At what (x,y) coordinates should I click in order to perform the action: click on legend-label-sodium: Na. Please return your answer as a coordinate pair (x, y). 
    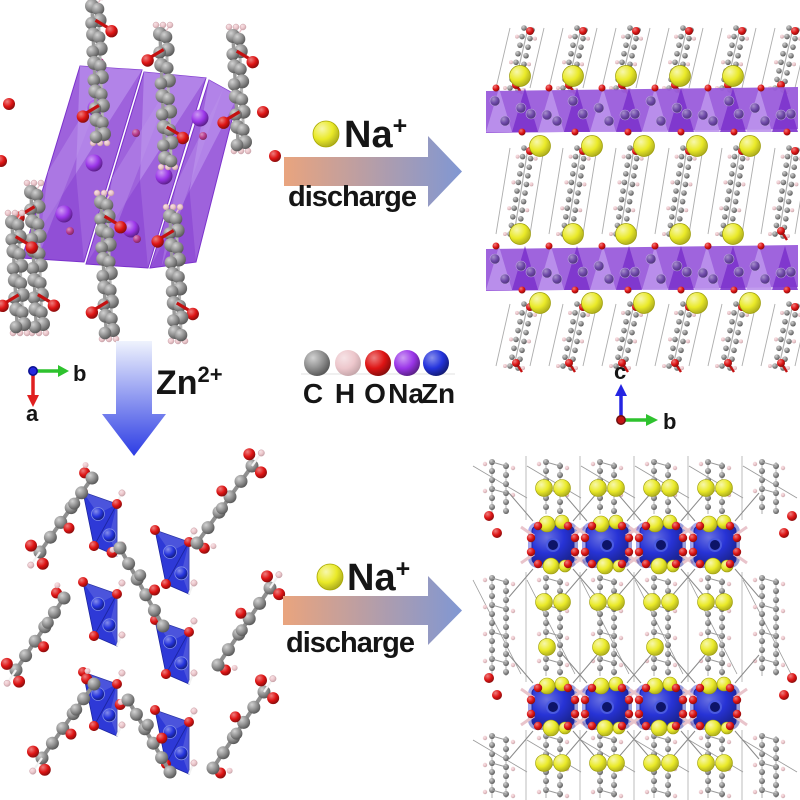
    Looking at the image, I should click on (406, 393).